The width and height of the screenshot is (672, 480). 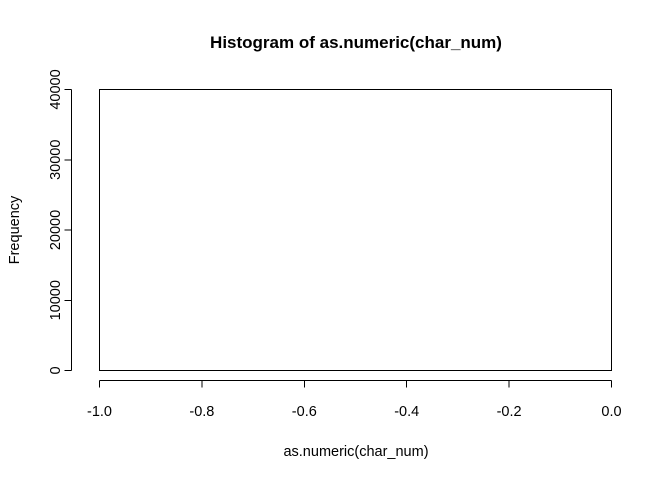 I want to click on x-tick-label: -1.0, so click(x=99, y=412).